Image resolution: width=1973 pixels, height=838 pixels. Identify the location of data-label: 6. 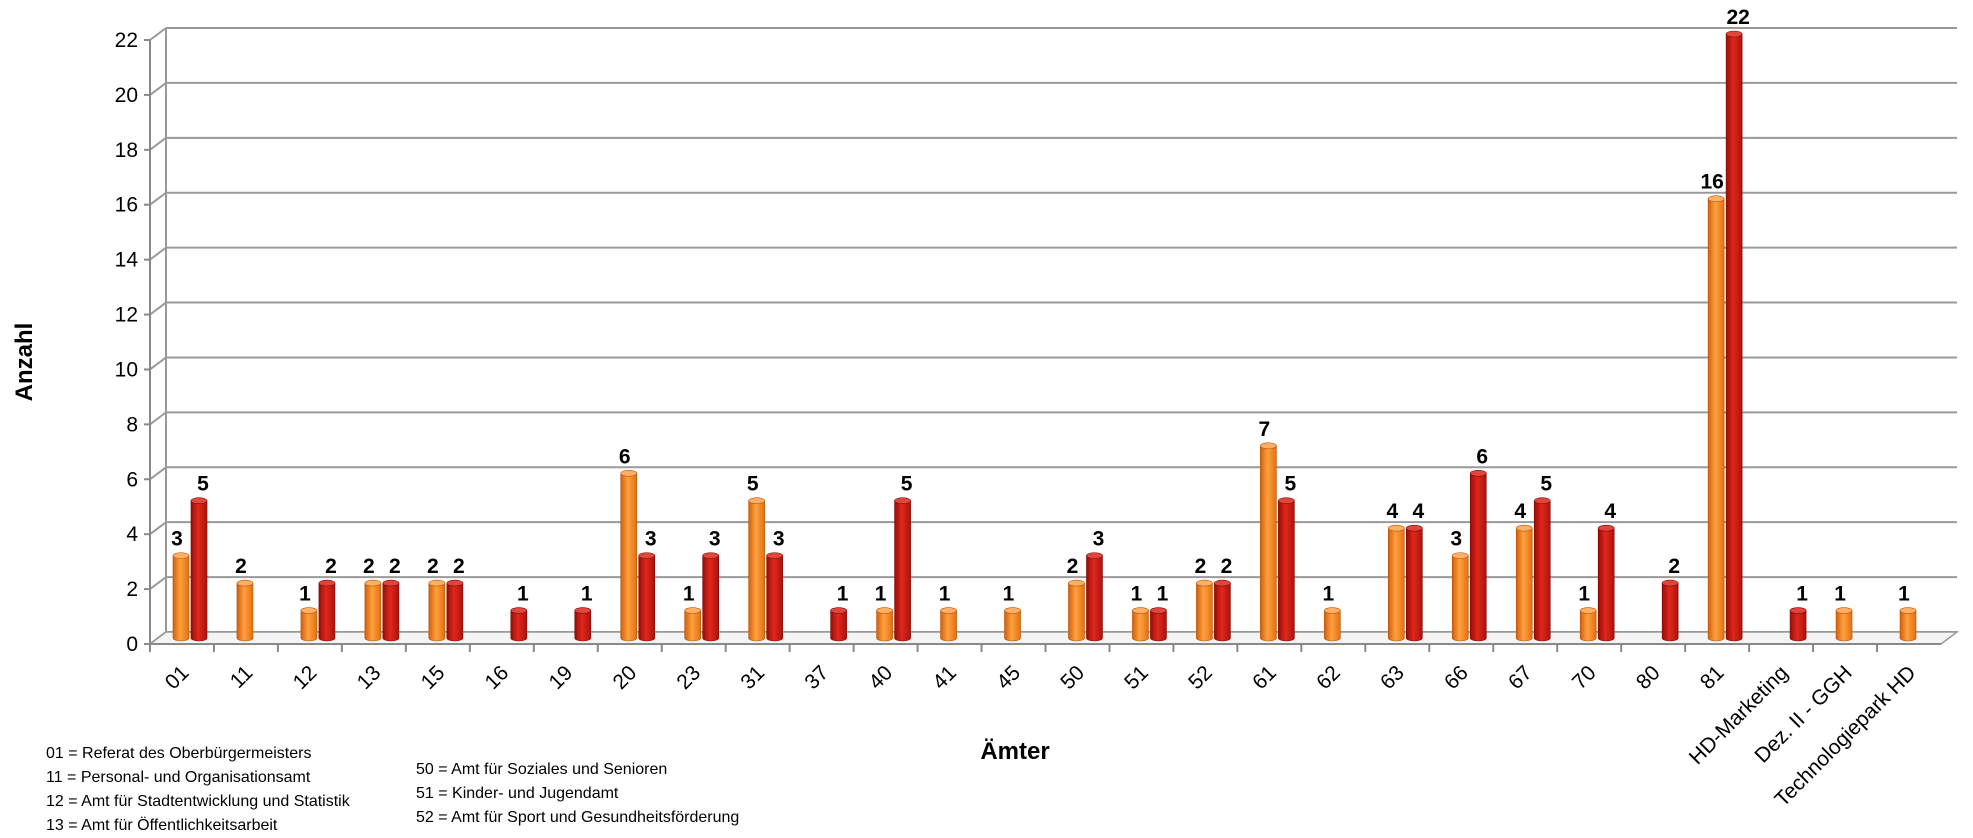
(1482, 456).